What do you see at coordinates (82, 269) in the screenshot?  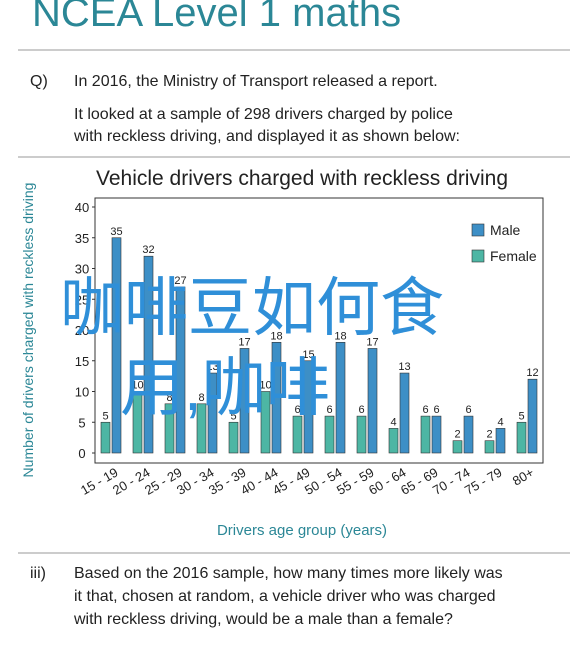 I see `y-tick-label: 30` at bounding box center [82, 269].